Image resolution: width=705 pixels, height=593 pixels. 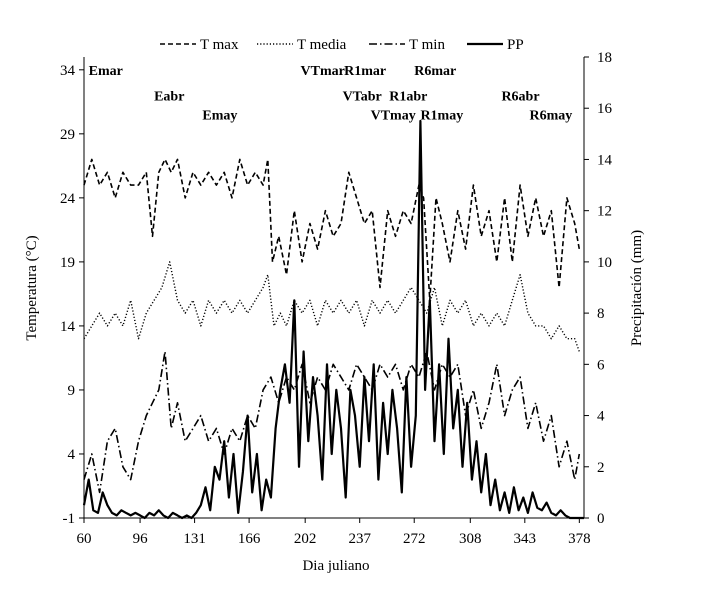 What do you see at coordinates (322, 45) in the screenshot?
I see `legend-label: T media` at bounding box center [322, 45].